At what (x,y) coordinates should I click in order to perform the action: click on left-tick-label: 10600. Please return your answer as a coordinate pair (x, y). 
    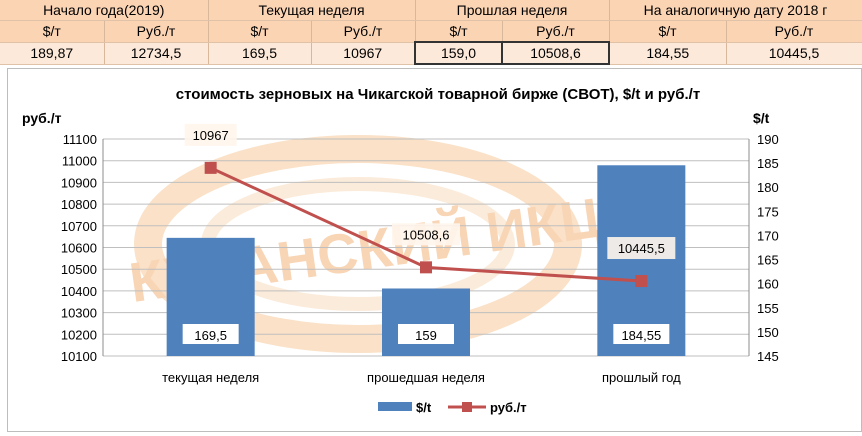
    Looking at the image, I should click on (79, 248).